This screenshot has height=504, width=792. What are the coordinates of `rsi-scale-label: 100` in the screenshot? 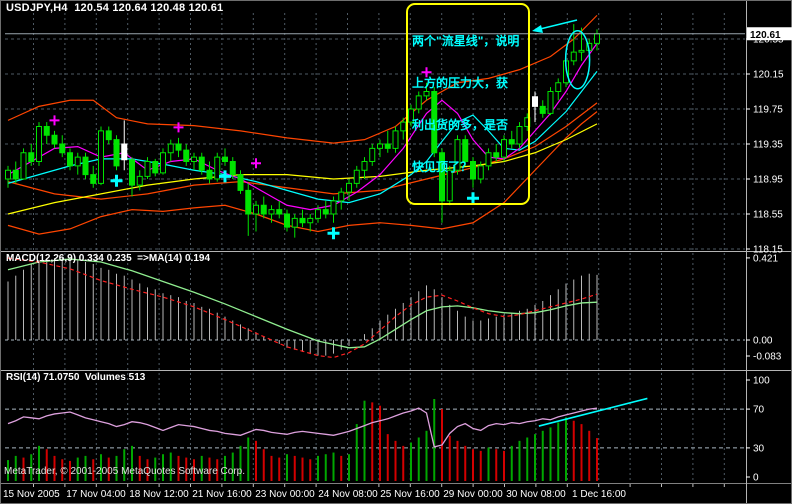 It's located at (761, 381).